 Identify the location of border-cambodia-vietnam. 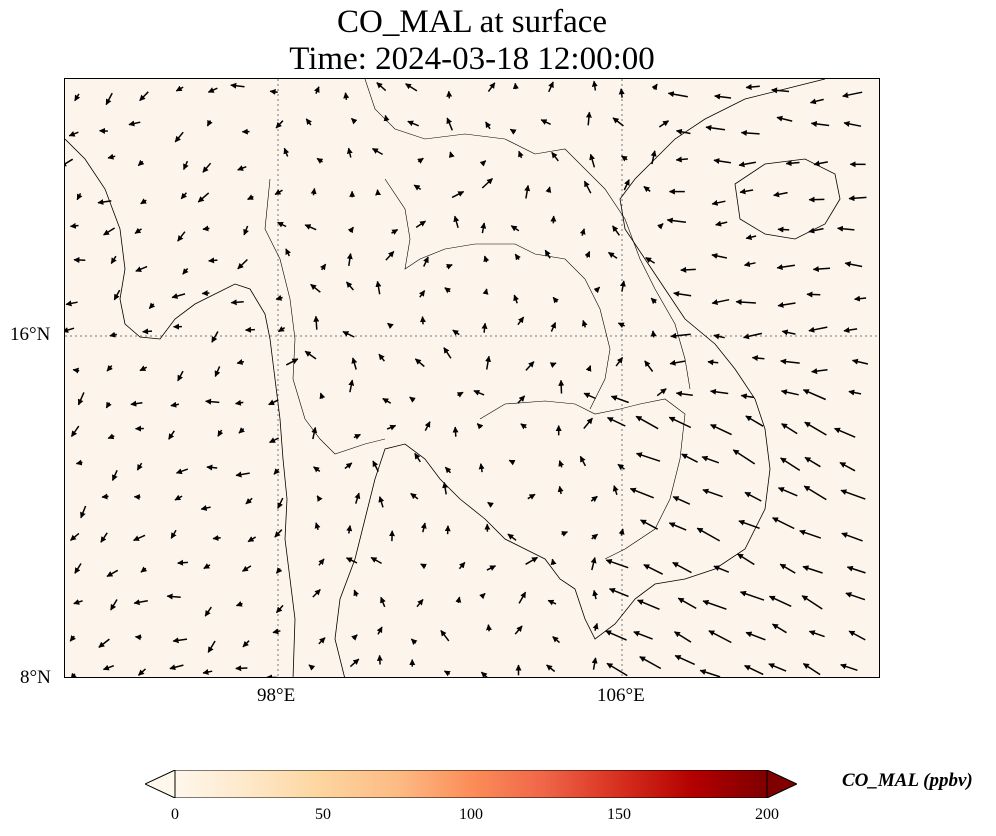
(645, 479).